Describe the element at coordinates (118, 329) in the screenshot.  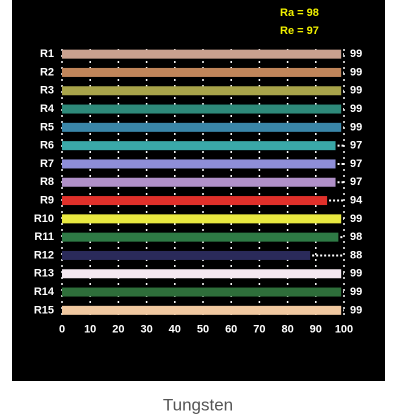
I see `x-tick-label: 20` at that location.